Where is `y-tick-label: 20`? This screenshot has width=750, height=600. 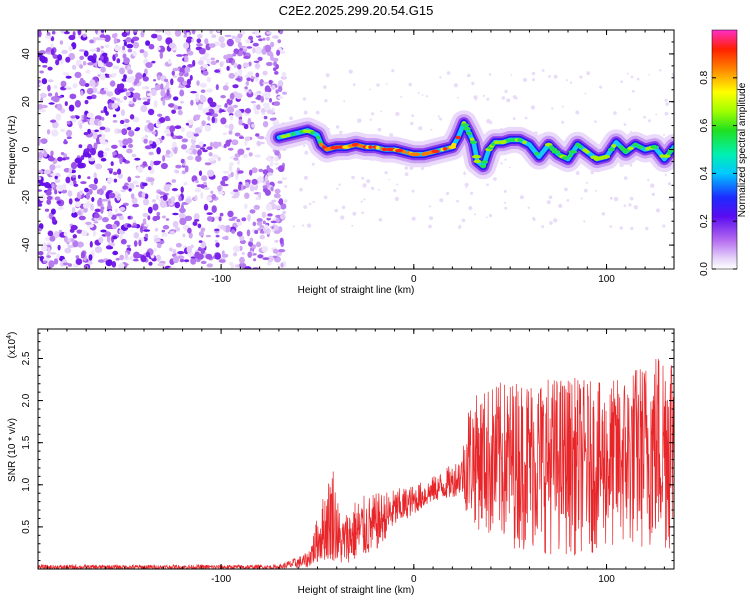 y-tick-label: 20 is located at coordinates (26, 102).